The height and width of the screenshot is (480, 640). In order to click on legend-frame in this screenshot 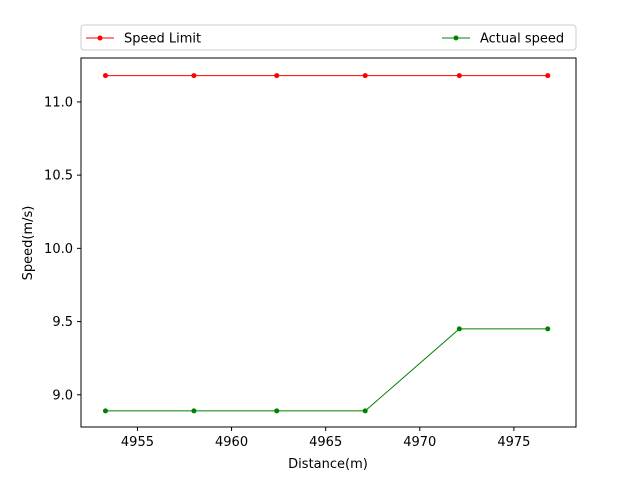, I will do `click(328, 37)`.